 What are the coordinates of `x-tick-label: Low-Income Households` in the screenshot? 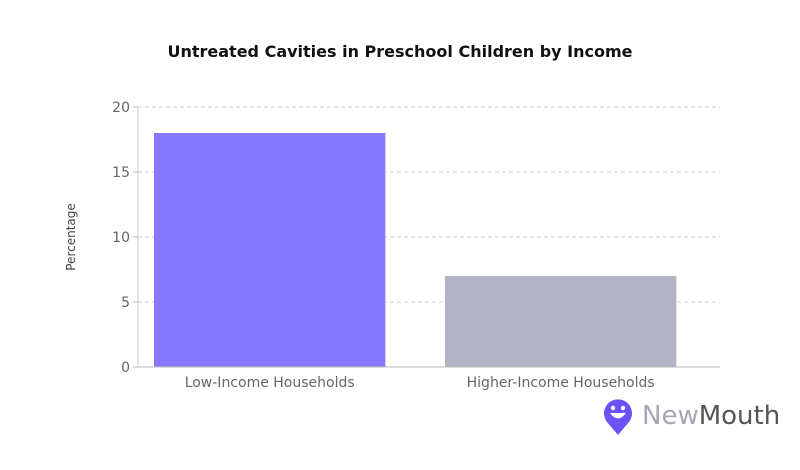 It's located at (270, 383).